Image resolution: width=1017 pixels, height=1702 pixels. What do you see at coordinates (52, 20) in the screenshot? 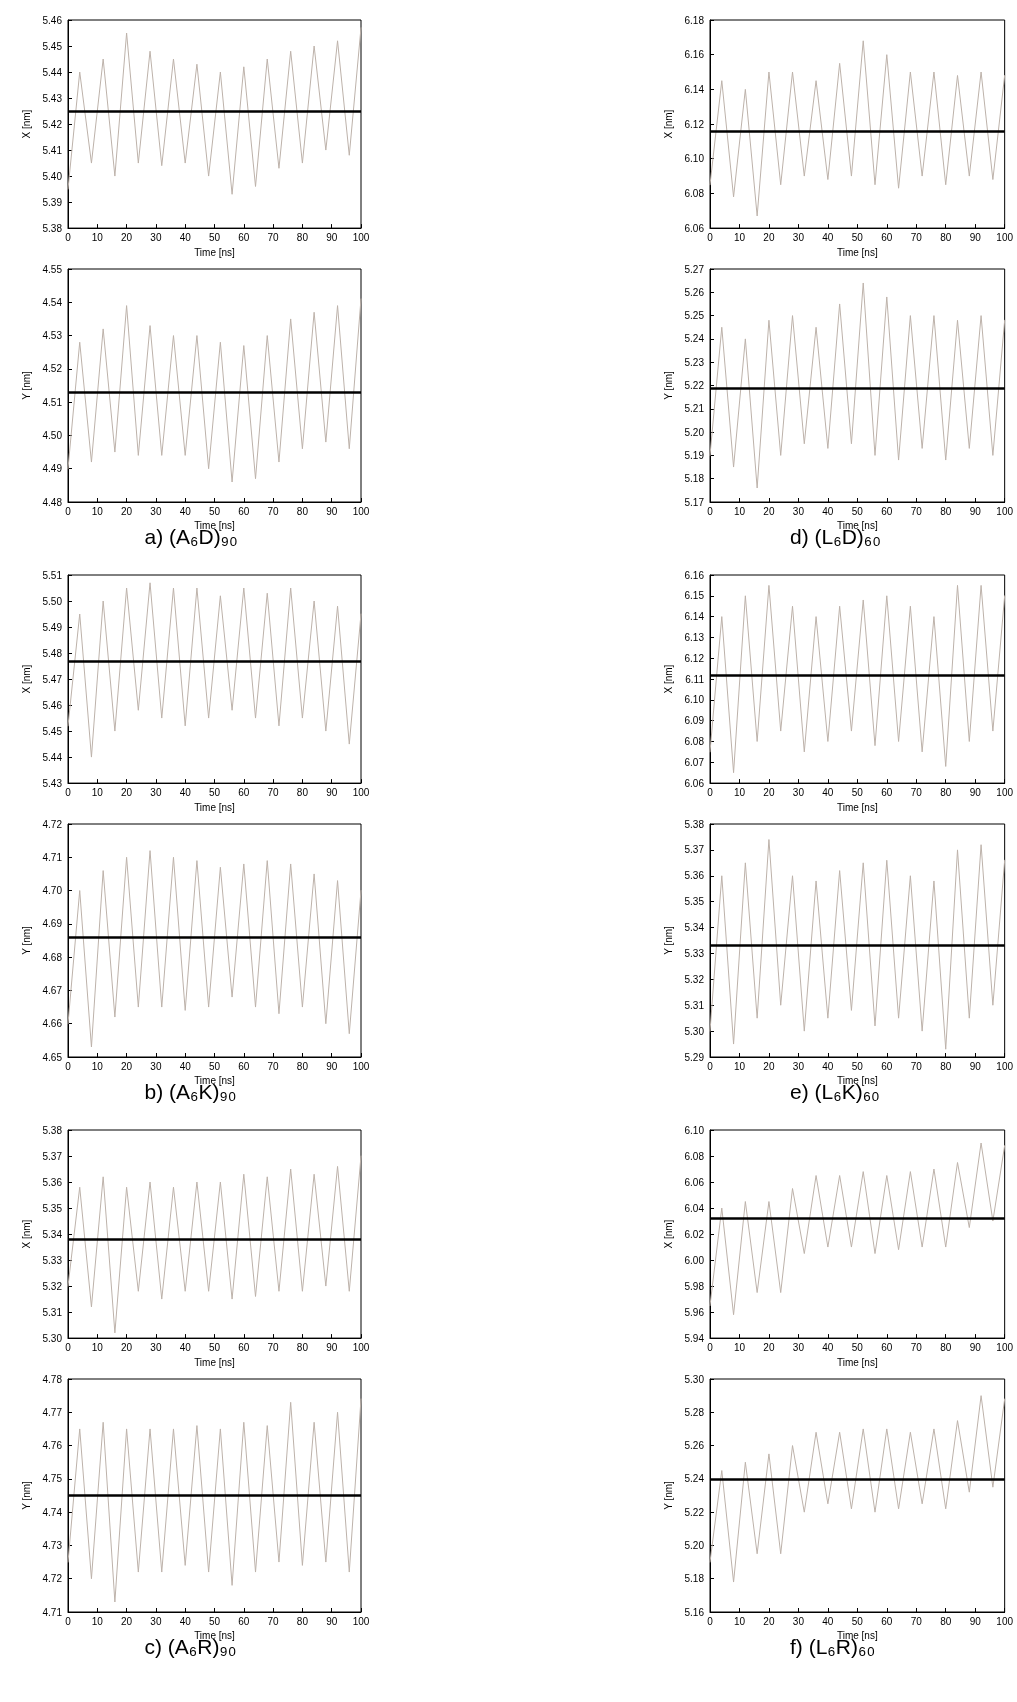
I see `y-tick-label: 5.46` at bounding box center [52, 20].